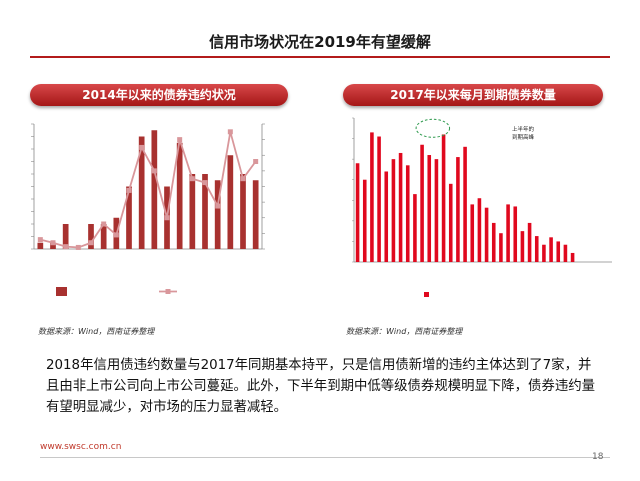 The width and height of the screenshot is (640, 481). What do you see at coordinates (598, 457) in the screenshot?
I see `page-number: 18` at bounding box center [598, 457].